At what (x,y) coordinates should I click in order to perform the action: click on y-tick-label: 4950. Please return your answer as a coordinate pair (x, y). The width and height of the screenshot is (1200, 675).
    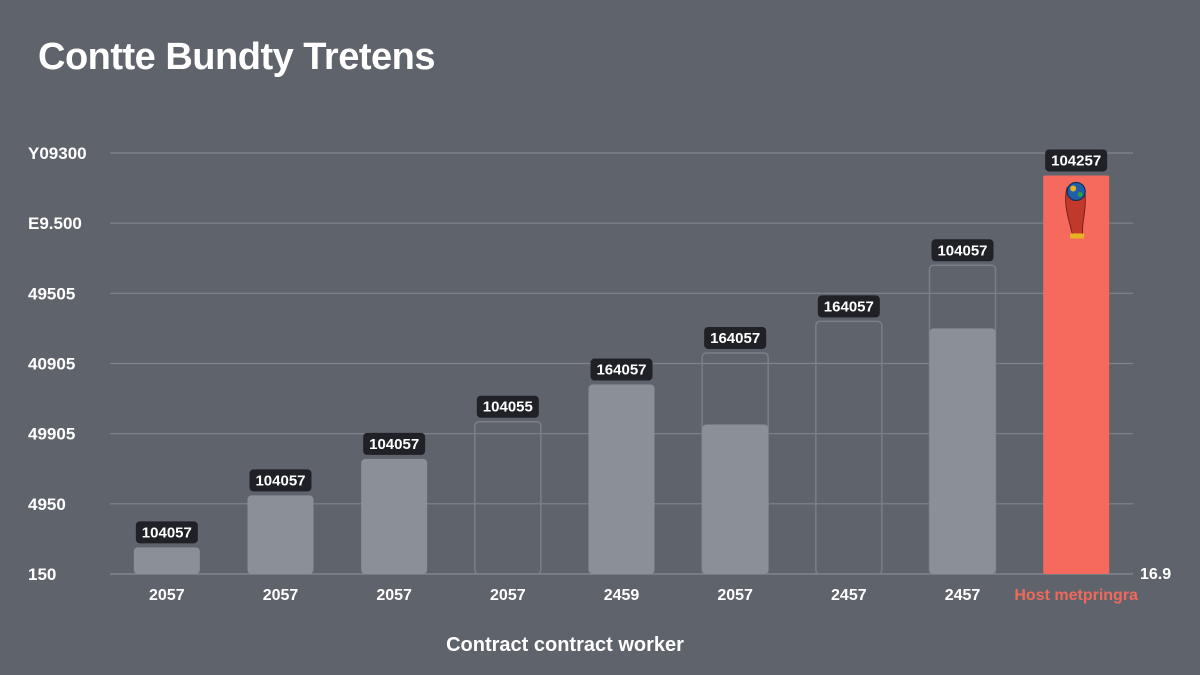
    Looking at the image, I should click on (47, 504).